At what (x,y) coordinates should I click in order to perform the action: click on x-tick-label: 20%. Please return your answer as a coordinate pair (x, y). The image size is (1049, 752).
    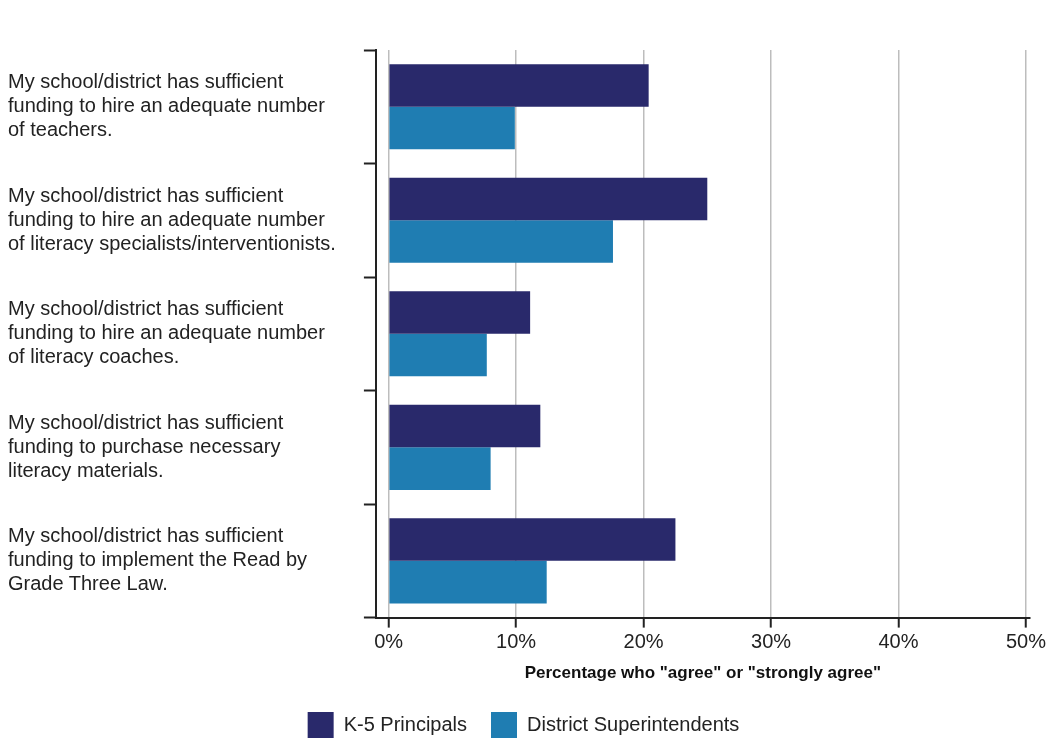
    Looking at the image, I should click on (643, 641).